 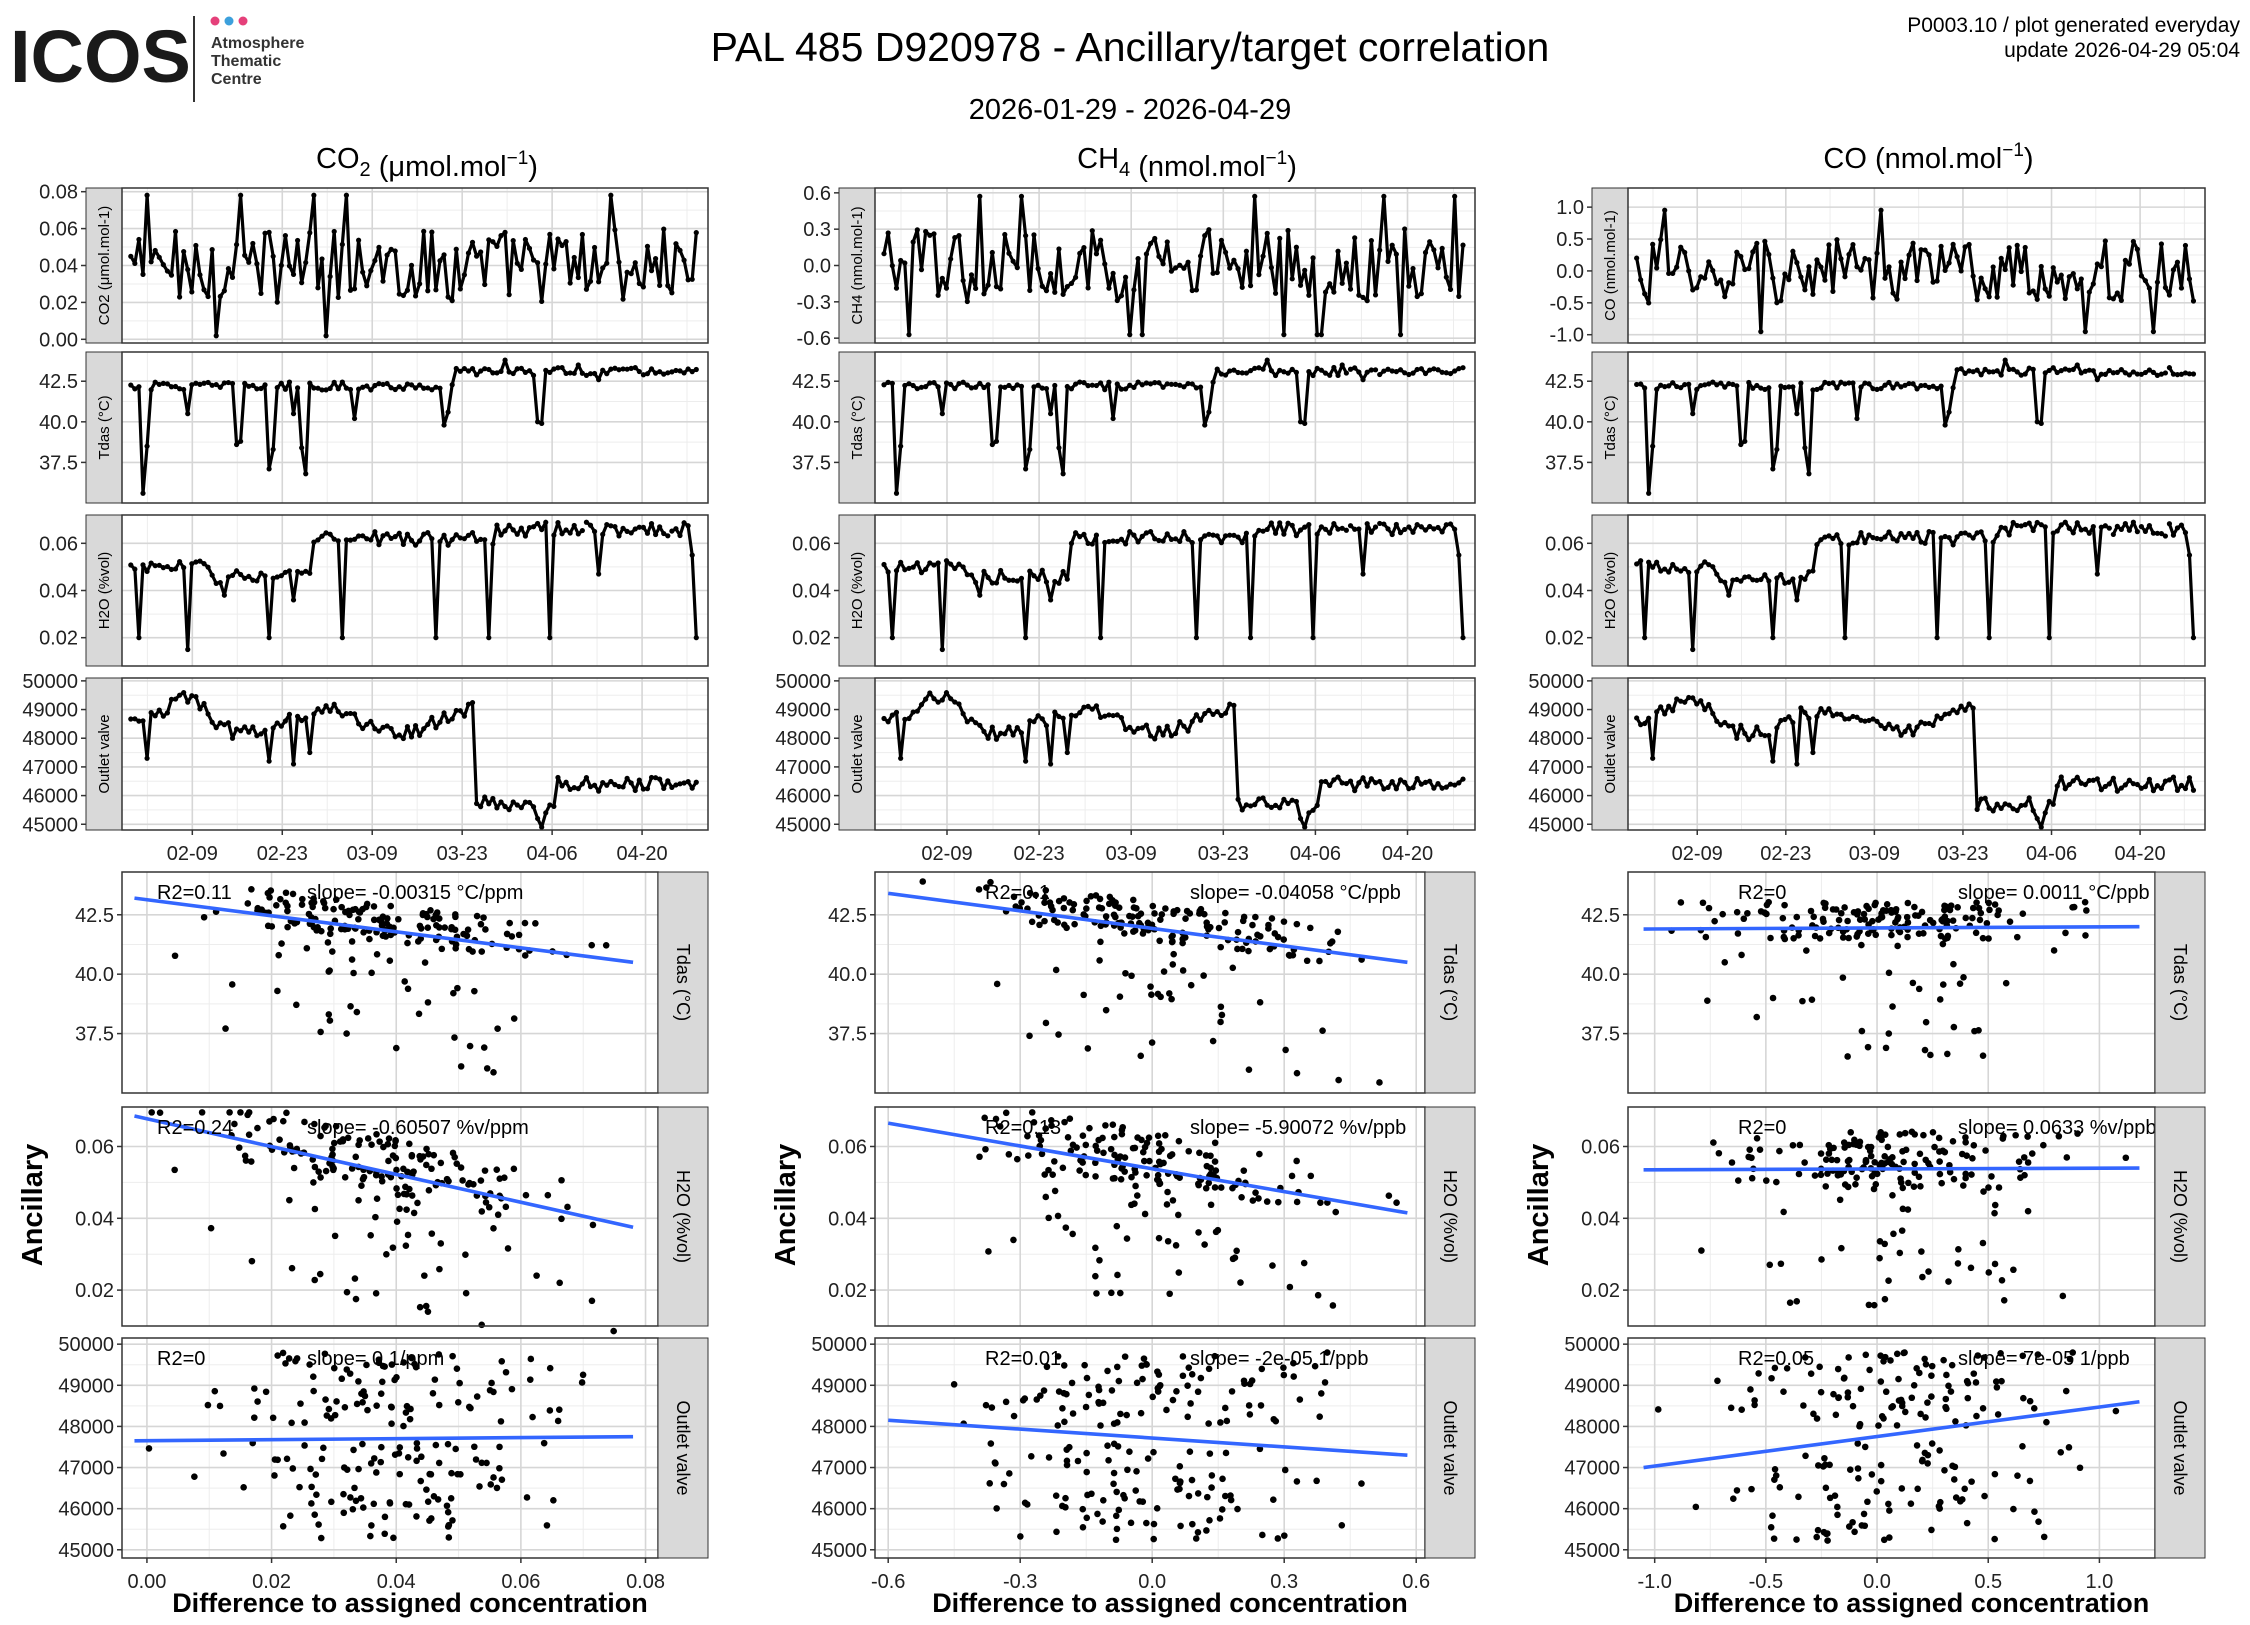 What do you see at coordinates (50, 768) in the screenshot?
I see `y-tick-label: 47000` at bounding box center [50, 768].